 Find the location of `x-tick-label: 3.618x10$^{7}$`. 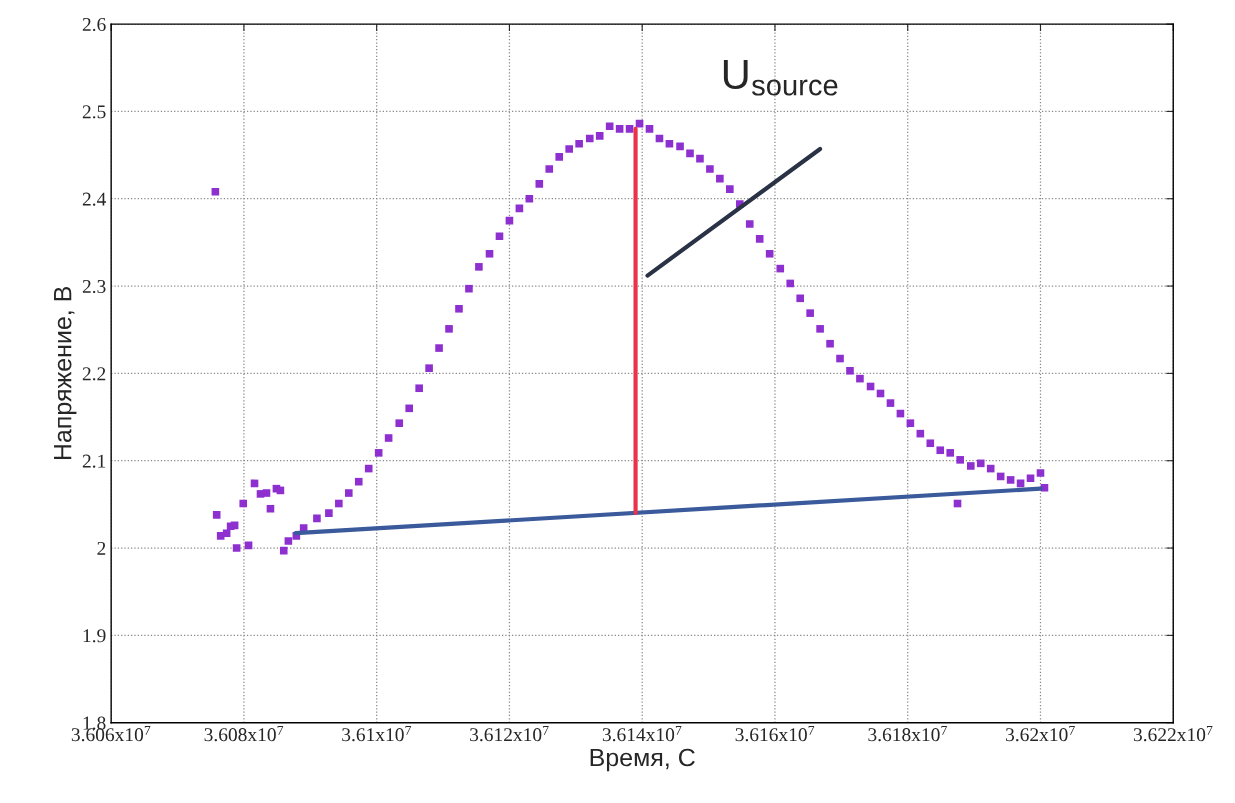

x-tick-label: 3.618x10$^{7}$ is located at coordinates (907, 733).